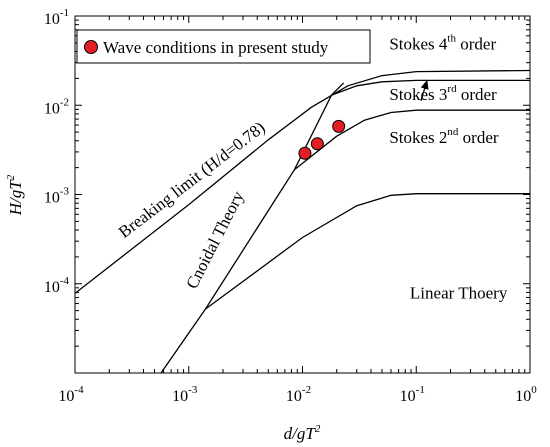 This screenshot has width=550, height=447. What do you see at coordinates (443, 93) in the screenshot?
I see `annotation-stokes-3rd: Stokes 3rd order` at bounding box center [443, 93].